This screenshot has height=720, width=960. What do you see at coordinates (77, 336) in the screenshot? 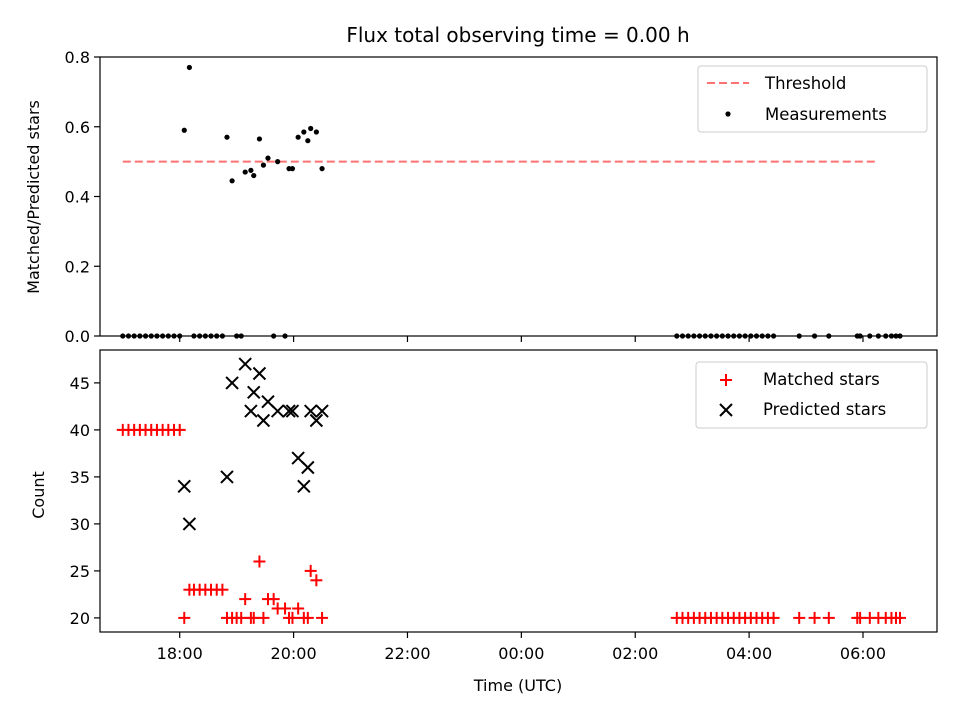
I see `top-ytick-label: 0.0` at bounding box center [77, 336].